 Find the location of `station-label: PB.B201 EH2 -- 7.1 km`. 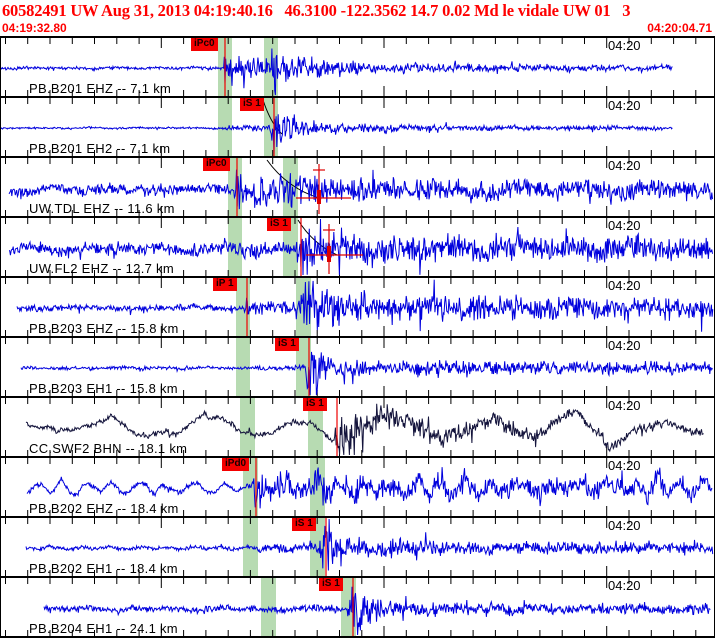

station-label: PB.B201 EH2 -- 7.1 km is located at coordinates (100, 148).